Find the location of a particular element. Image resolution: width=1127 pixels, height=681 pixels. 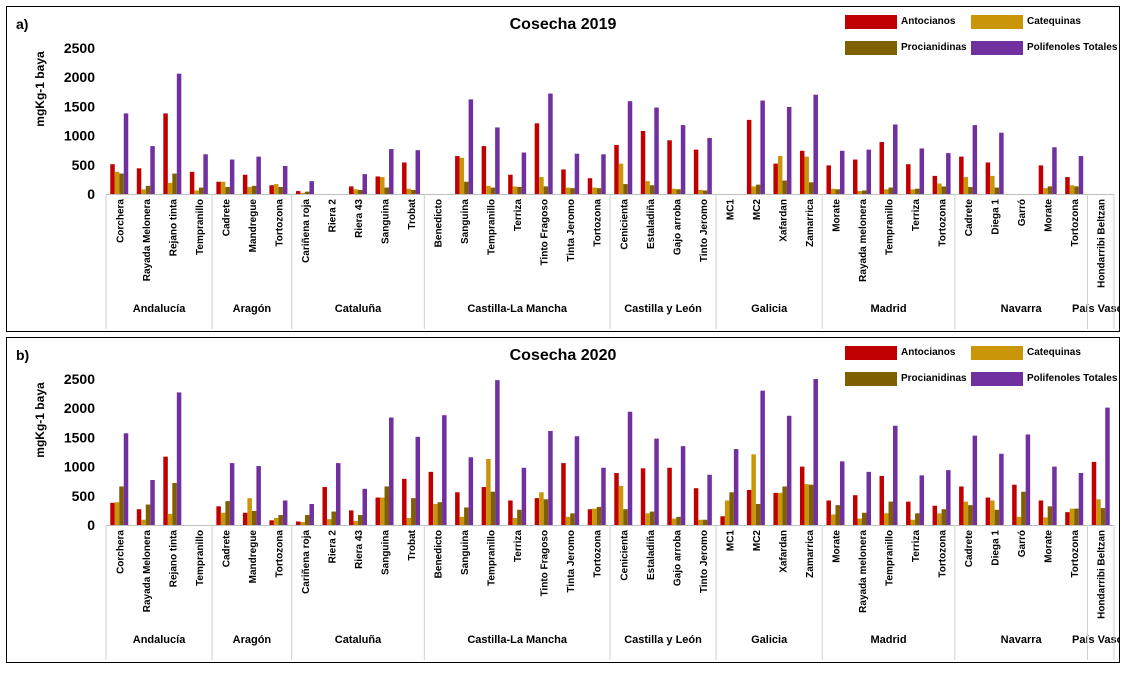

x-tick-label: Corchera is located at coordinates (120, 552).